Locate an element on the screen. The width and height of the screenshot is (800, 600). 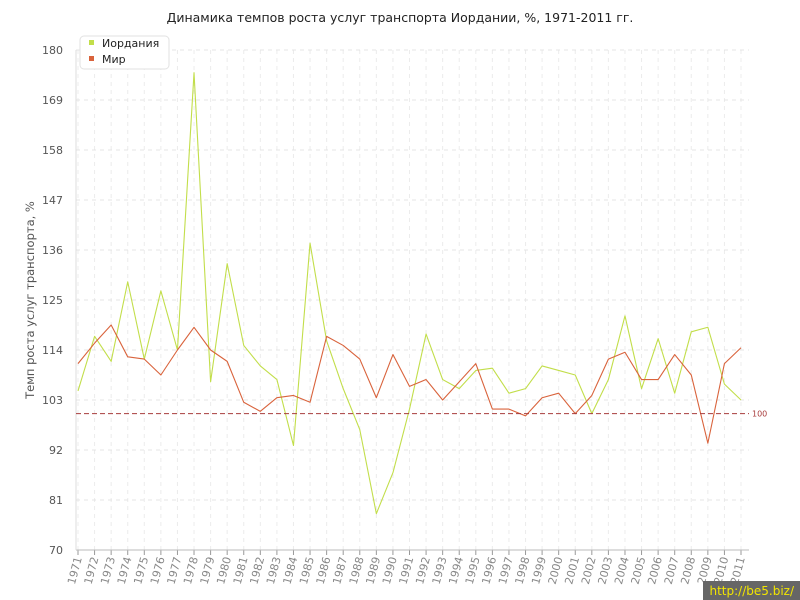
y-tick-label: 114 is located at coordinates (52, 350).